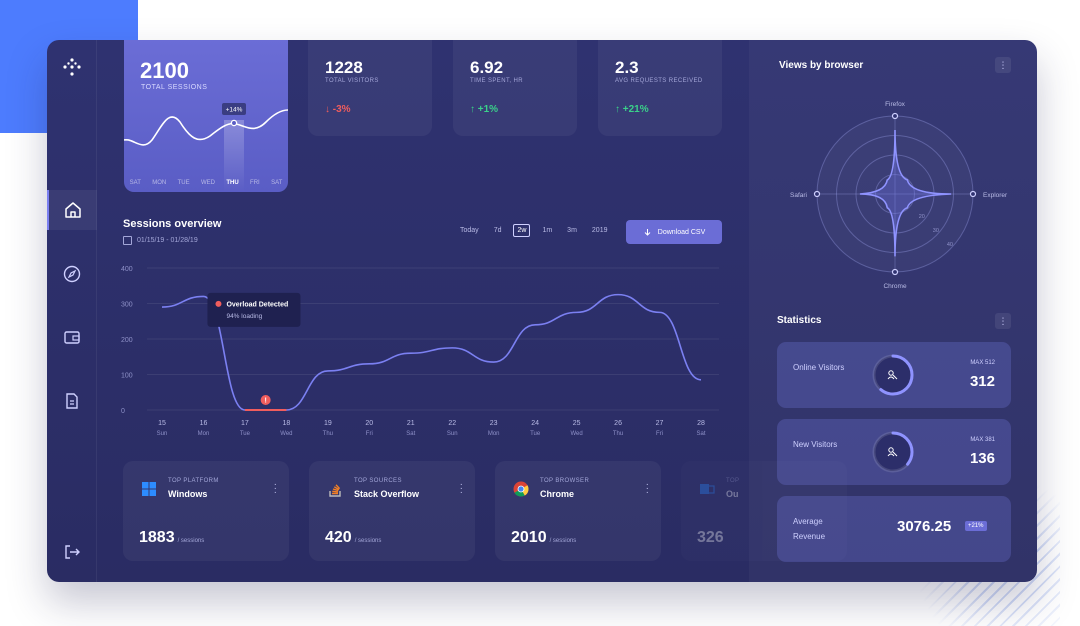 Image resolution: width=1080 pixels, height=626 pixels. Describe the element at coordinates (254, 309) in the screenshot. I see `overload-tooltip` at that location.